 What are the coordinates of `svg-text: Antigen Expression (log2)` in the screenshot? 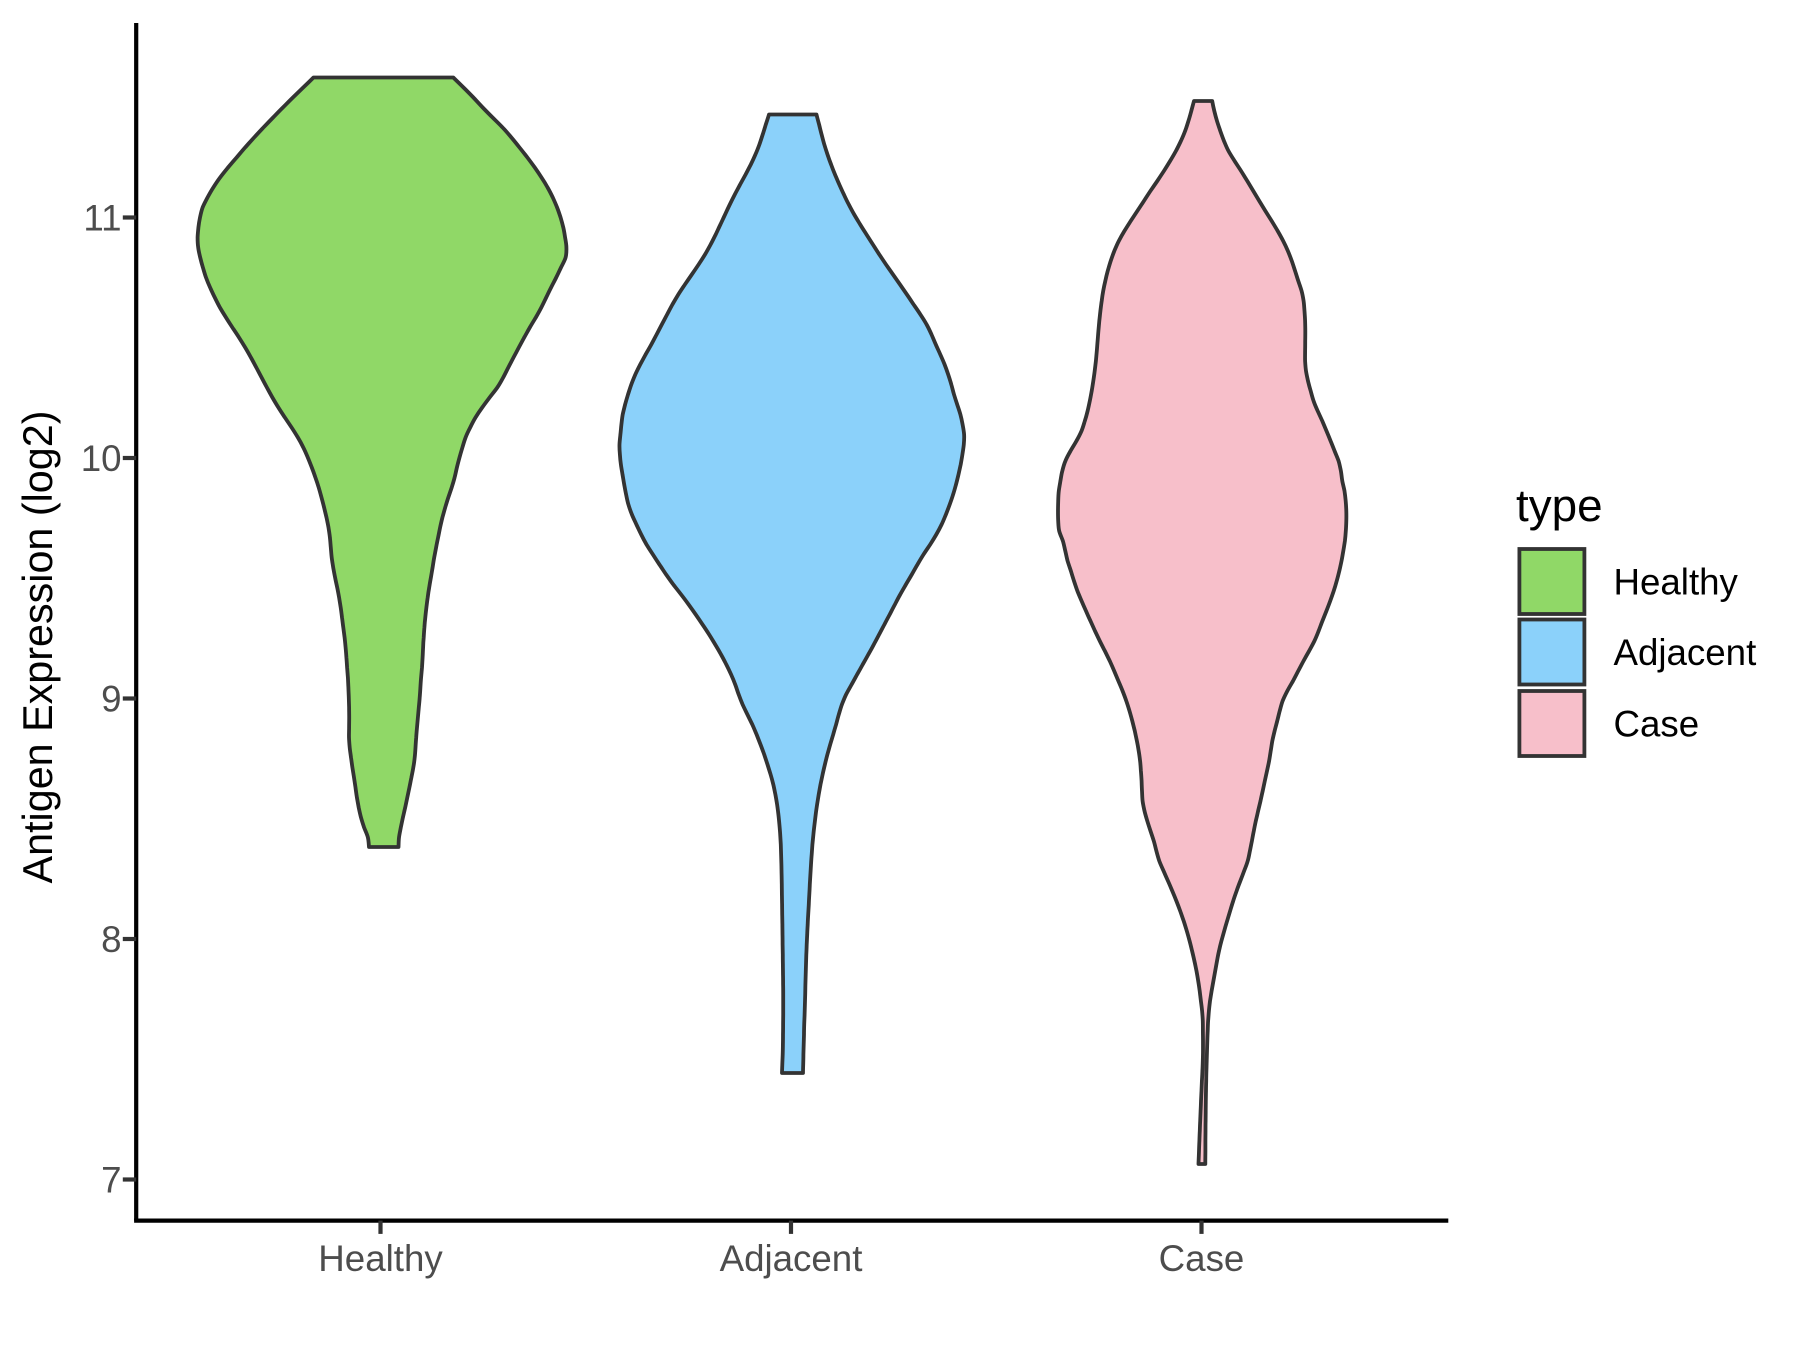 It's located at (38, 647).